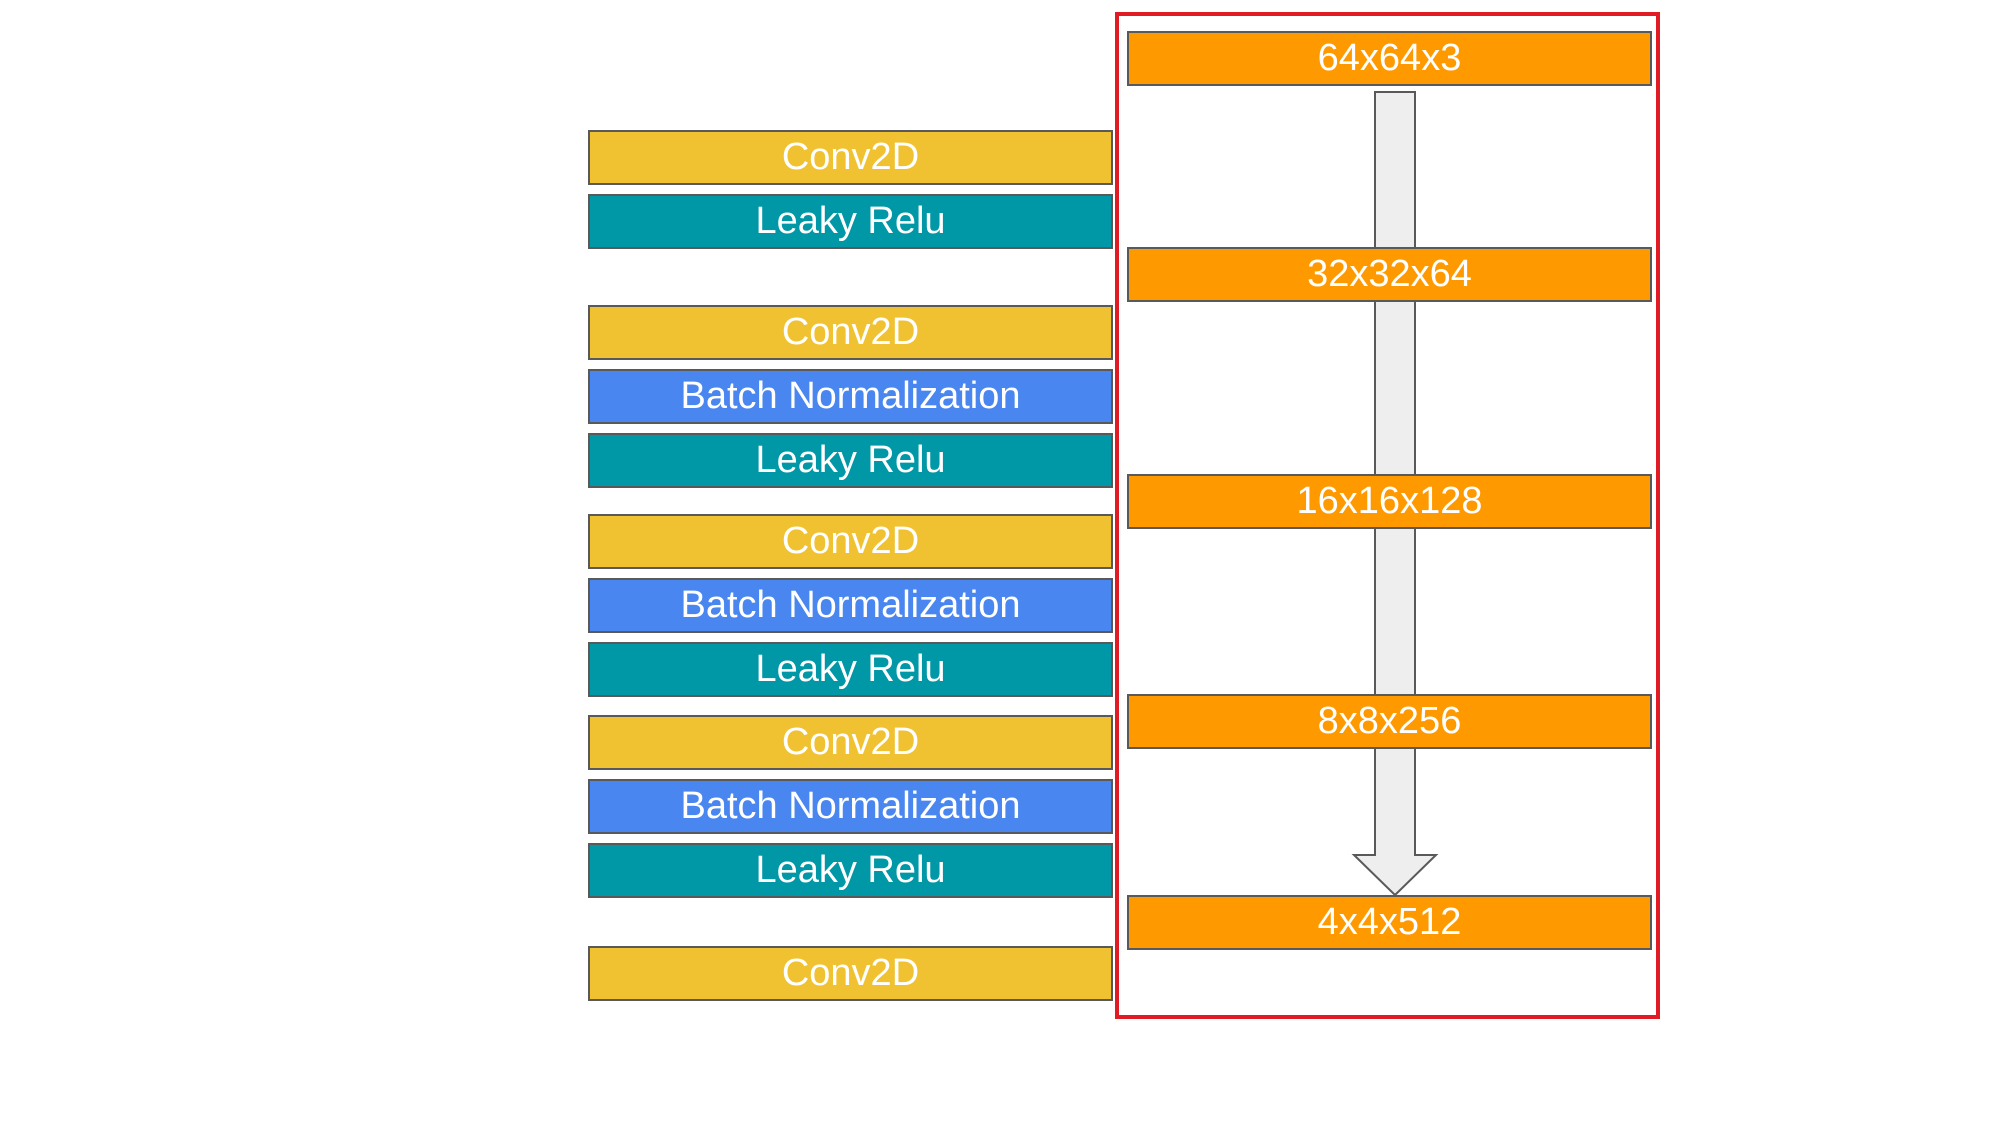 This screenshot has width=2000, height=1125. I want to click on layer-conv2d-2: Conv2D, so click(850, 332).